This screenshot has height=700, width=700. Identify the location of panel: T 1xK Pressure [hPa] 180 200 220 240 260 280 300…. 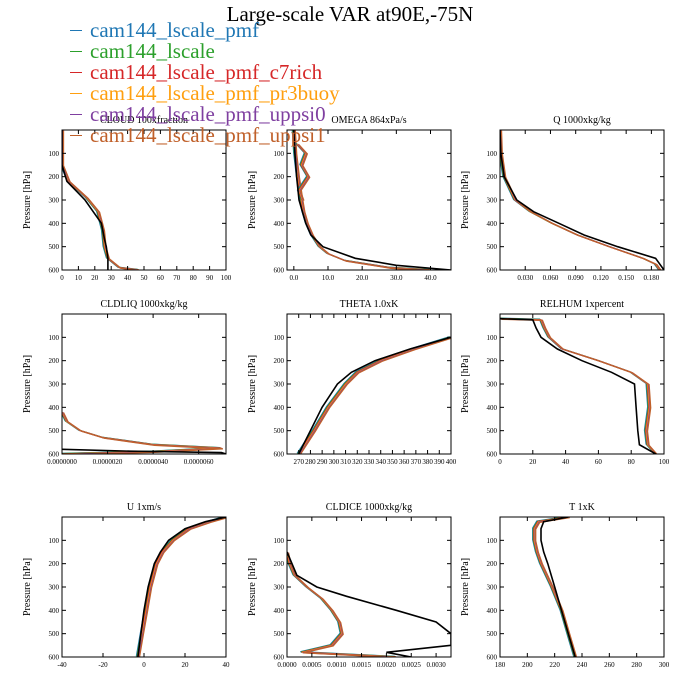
(565, 585).